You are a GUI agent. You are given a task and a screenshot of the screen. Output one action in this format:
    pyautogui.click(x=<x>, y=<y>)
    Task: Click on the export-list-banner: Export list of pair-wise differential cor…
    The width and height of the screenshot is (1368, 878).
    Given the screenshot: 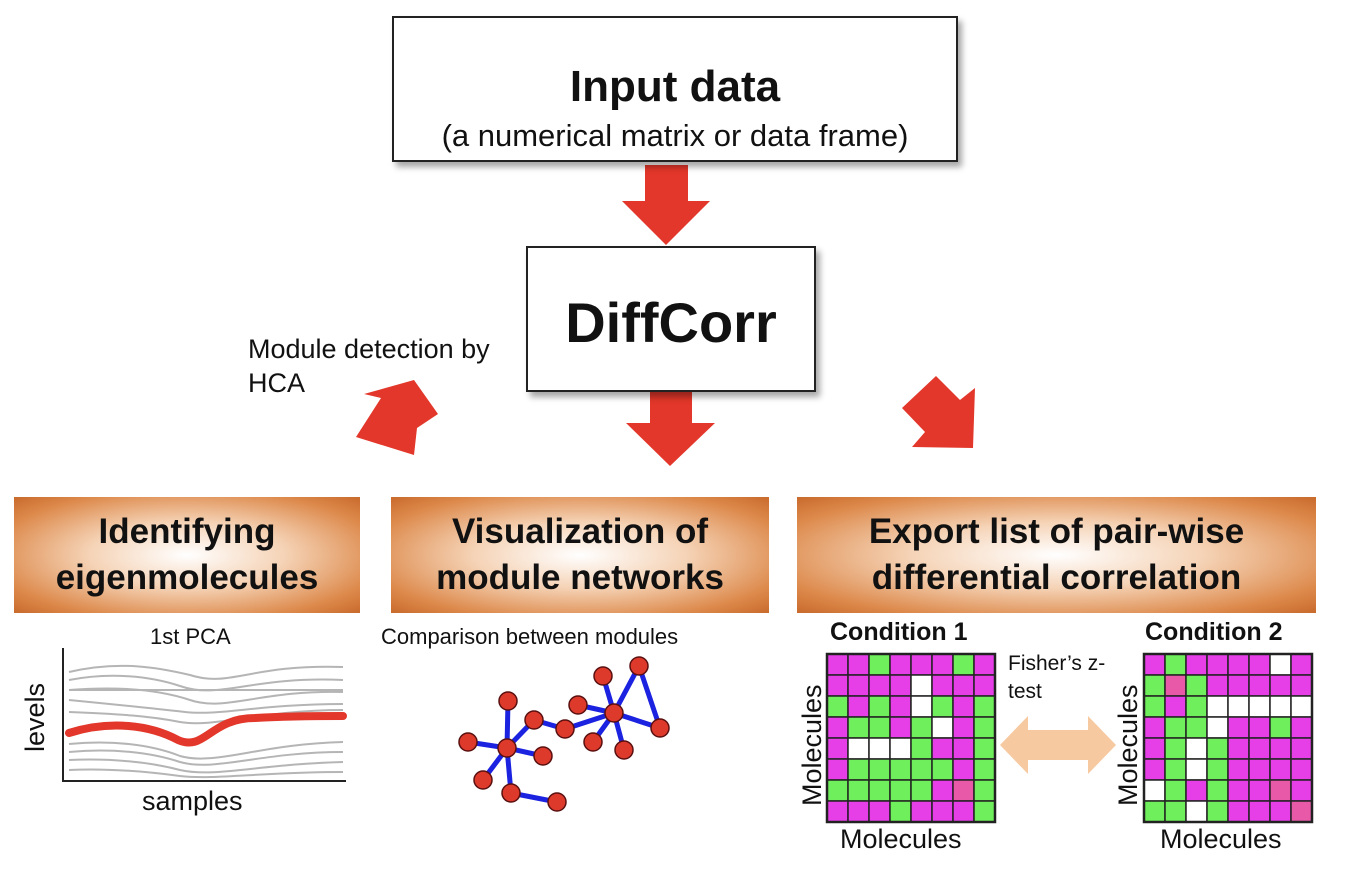 What is the action you would take?
    pyautogui.click(x=1056, y=555)
    